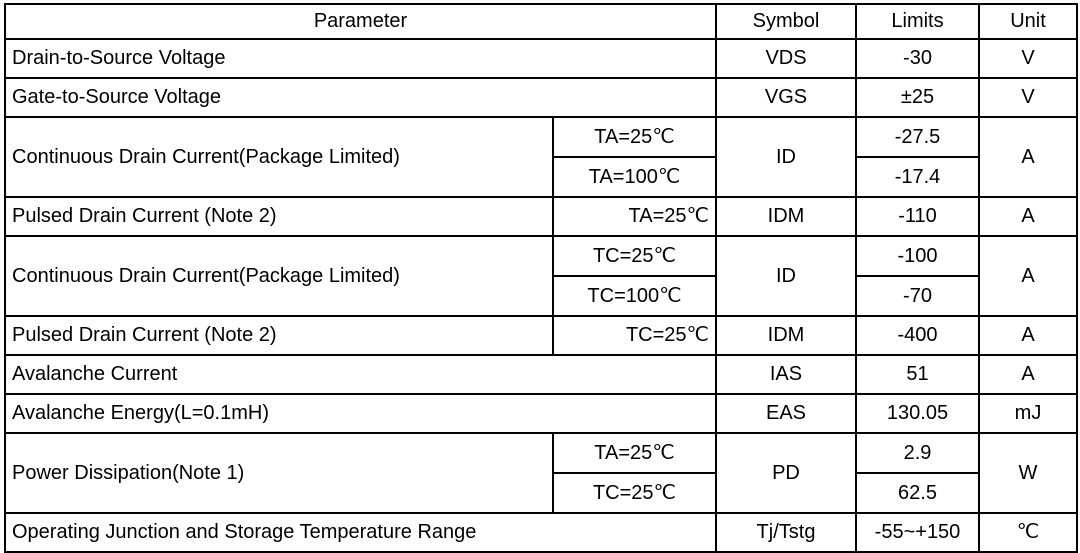  What do you see at coordinates (786, 473) in the screenshot?
I see `cell-symbol: PD` at bounding box center [786, 473].